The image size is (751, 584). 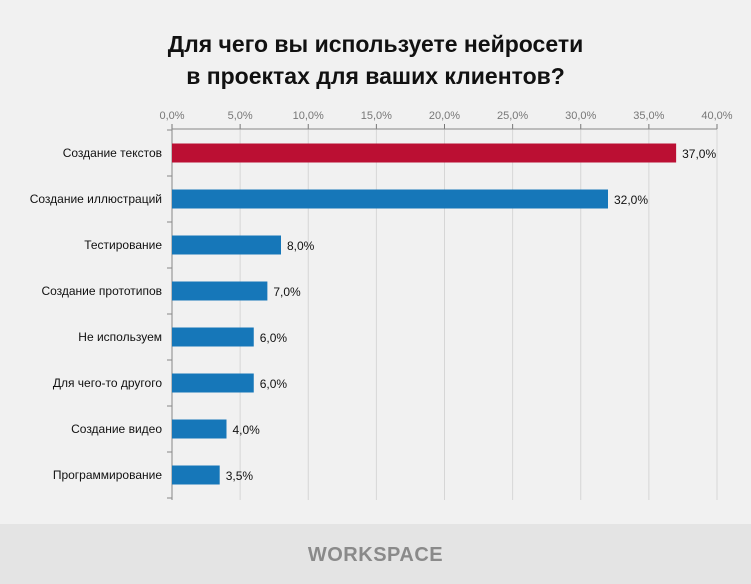 What do you see at coordinates (107, 383) in the screenshot?
I see `category-label: Для чего-то другого` at bounding box center [107, 383].